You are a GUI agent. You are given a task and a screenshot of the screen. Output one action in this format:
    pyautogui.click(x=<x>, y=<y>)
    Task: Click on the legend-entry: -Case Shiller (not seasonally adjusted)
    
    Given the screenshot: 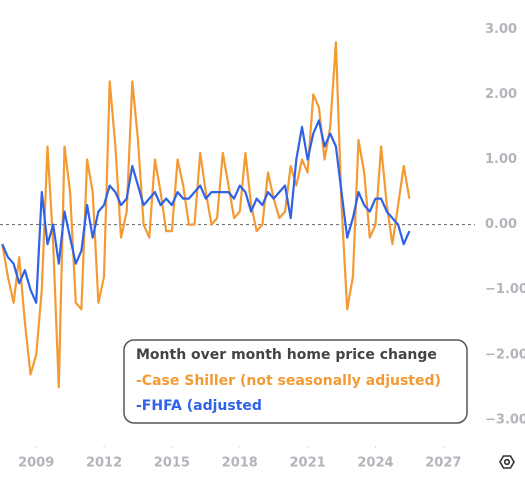 What is the action you would take?
    pyautogui.click(x=288, y=381)
    